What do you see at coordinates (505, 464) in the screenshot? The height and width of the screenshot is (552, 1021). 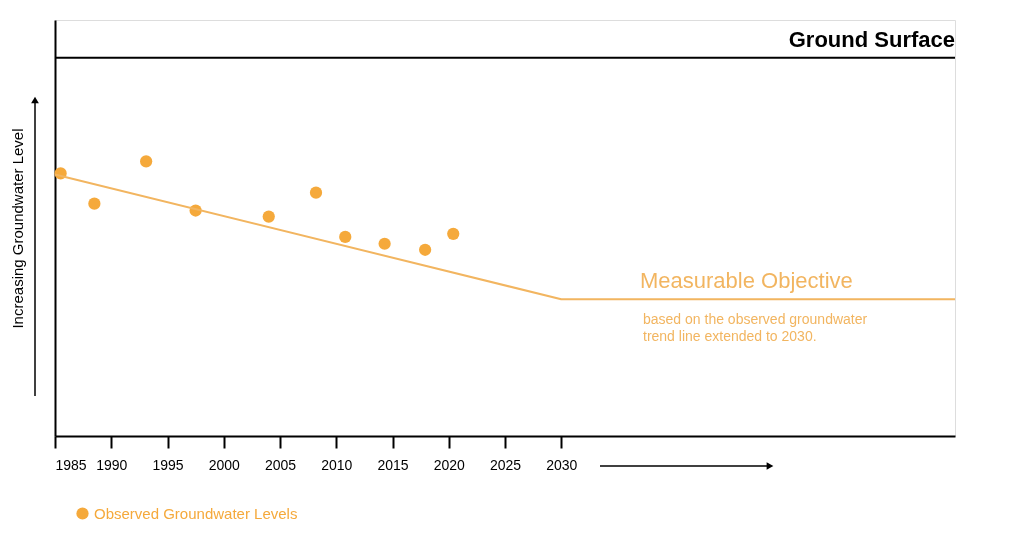 I see `x-tick-label: 2025` at bounding box center [505, 464].